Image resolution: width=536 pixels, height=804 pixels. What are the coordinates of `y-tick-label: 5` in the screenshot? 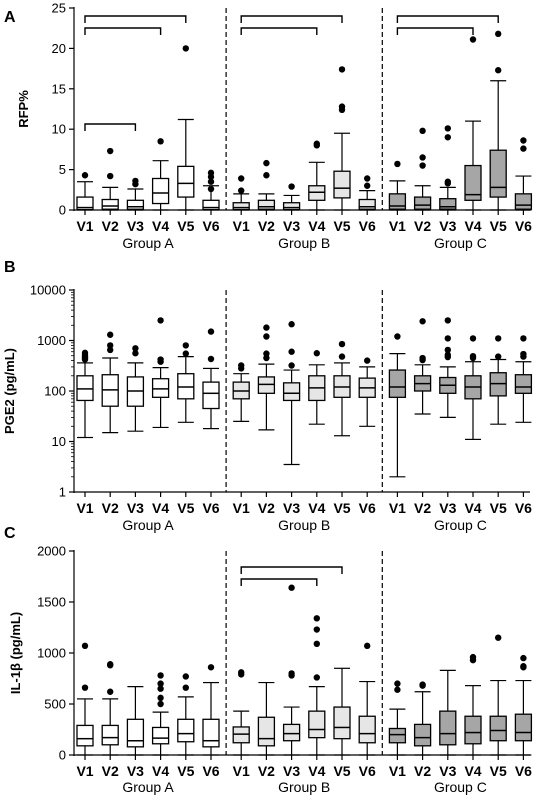 It's located at (62, 169).